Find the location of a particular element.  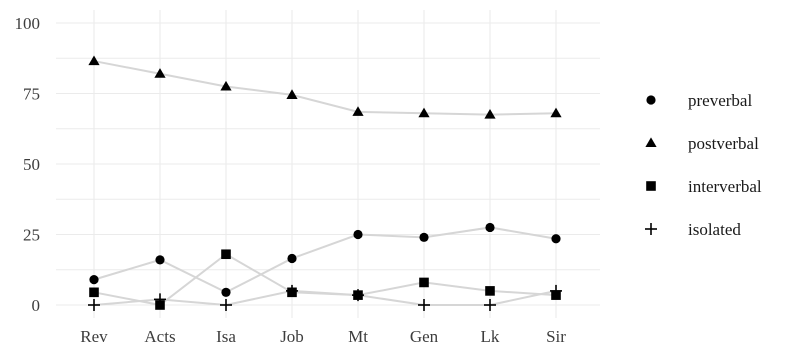

legend-key-plus-icon is located at coordinates (651, 229).